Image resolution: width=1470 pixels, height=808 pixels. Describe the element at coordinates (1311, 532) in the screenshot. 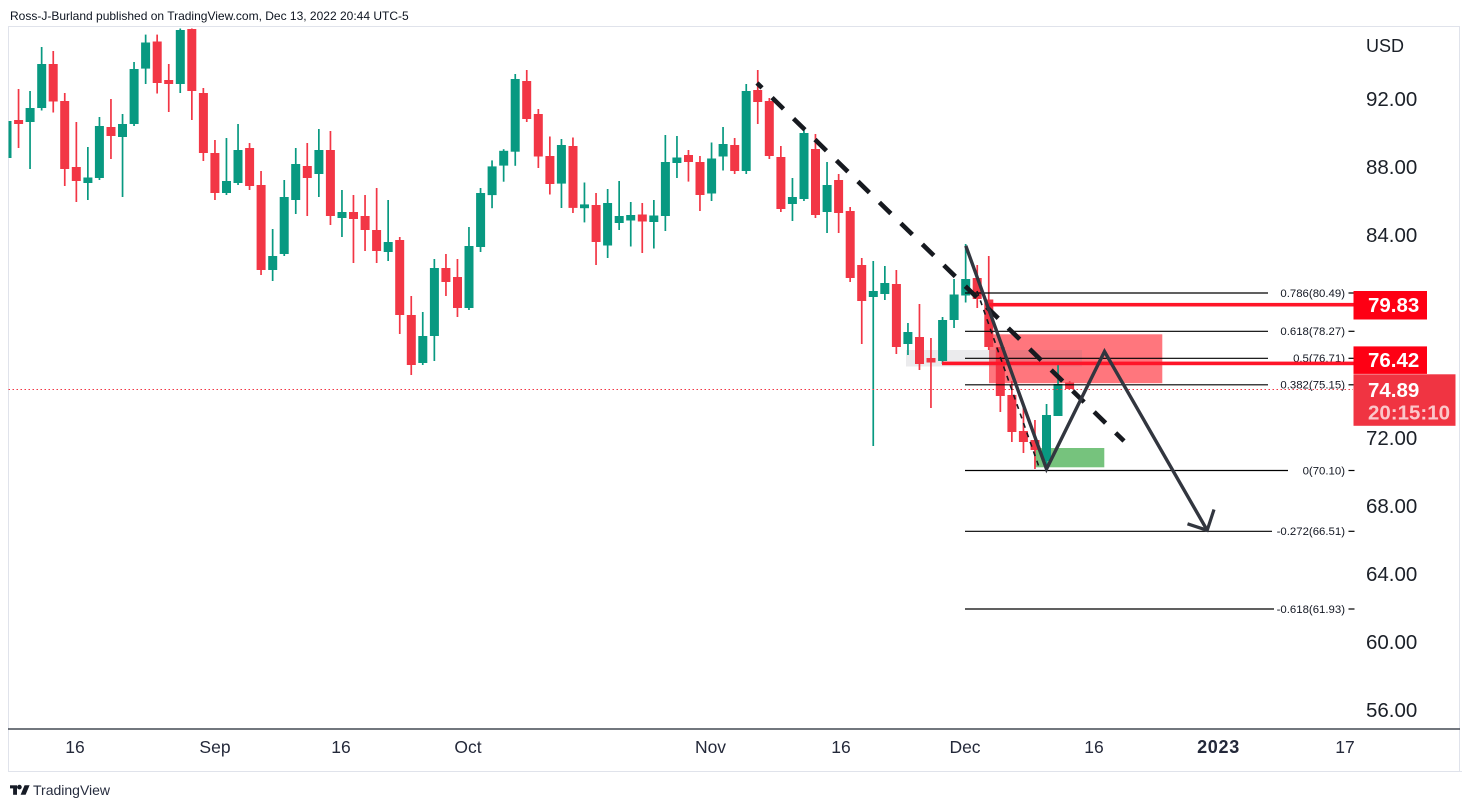

I see `svg-text: -0.272(66.51)` at that location.